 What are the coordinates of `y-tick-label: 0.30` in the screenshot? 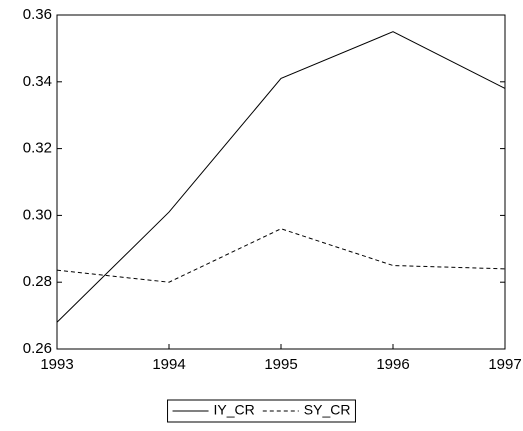 It's located at (37, 214).